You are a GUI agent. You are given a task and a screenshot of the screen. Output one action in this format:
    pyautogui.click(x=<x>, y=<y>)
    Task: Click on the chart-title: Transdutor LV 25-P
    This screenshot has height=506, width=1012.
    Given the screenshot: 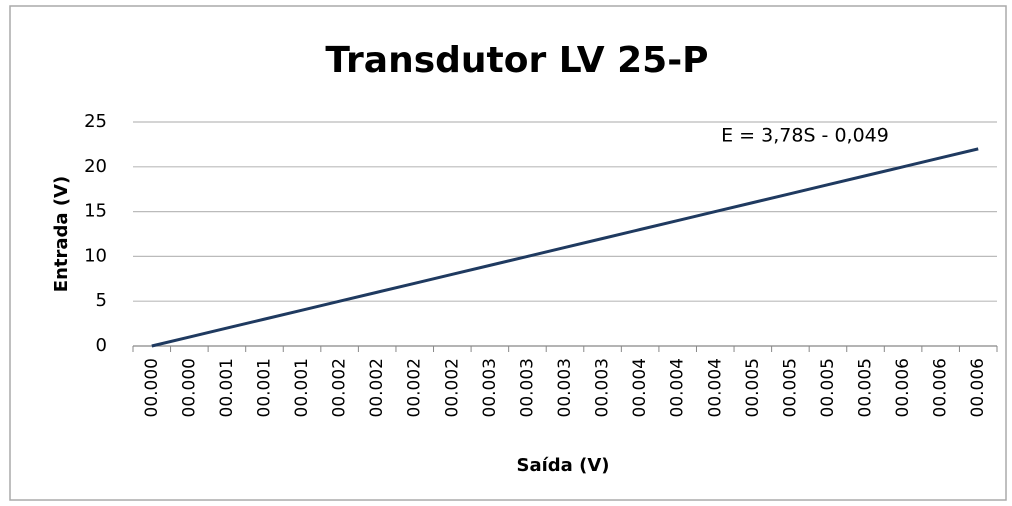 What is the action you would take?
    pyautogui.click(x=516, y=60)
    